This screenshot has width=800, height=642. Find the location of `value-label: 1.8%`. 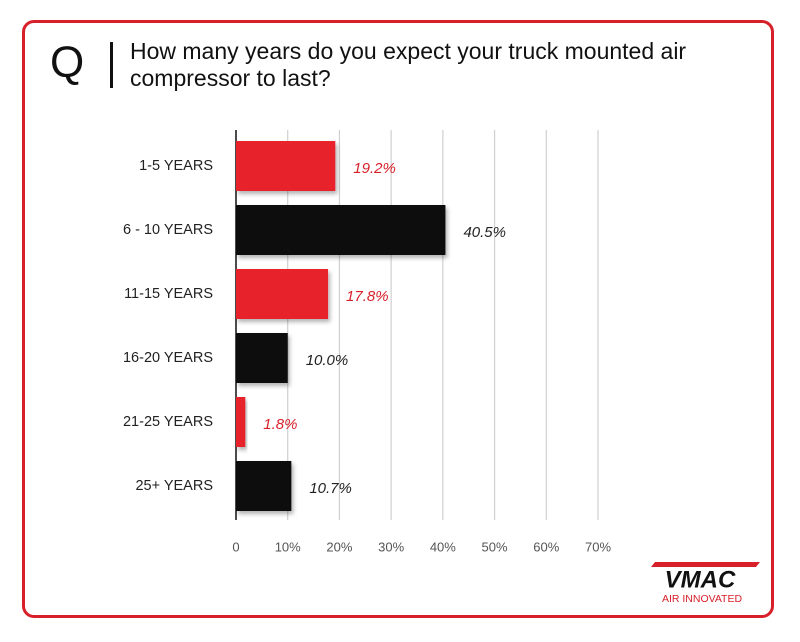

value-label: 1.8% is located at coordinates (280, 424).